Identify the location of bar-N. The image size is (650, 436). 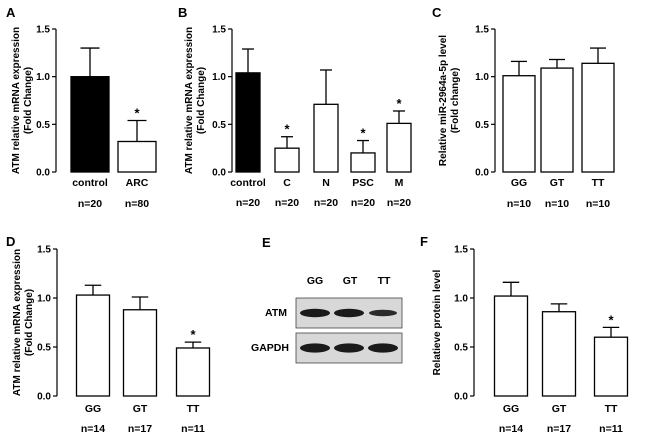
(326, 138).